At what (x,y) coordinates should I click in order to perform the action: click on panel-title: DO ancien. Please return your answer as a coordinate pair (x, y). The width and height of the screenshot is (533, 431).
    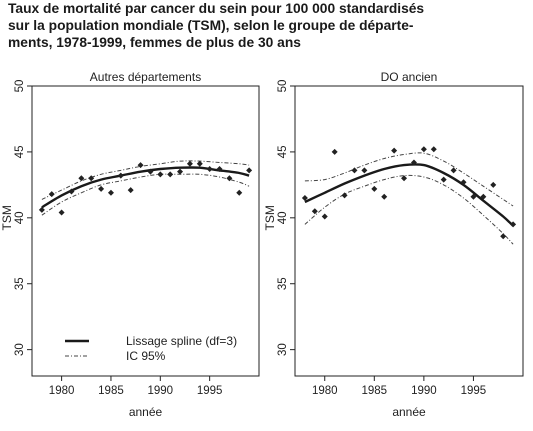
    Looking at the image, I should click on (409, 77).